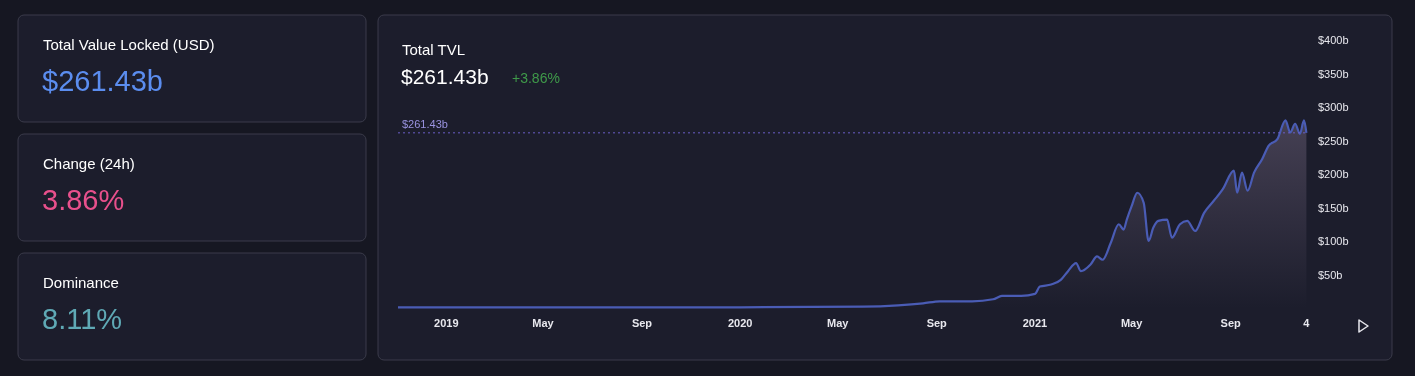 The width and height of the screenshot is (1415, 376). Describe the element at coordinates (89, 163) in the screenshot. I see `text: Change (24h)` at that location.